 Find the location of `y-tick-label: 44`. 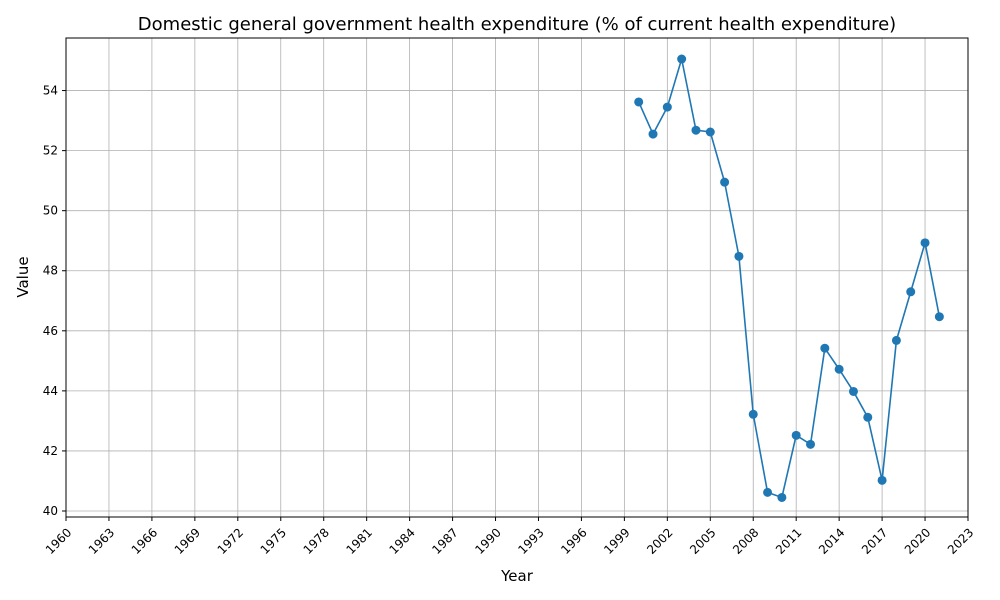

y-tick-label: 44 is located at coordinates (50, 391).